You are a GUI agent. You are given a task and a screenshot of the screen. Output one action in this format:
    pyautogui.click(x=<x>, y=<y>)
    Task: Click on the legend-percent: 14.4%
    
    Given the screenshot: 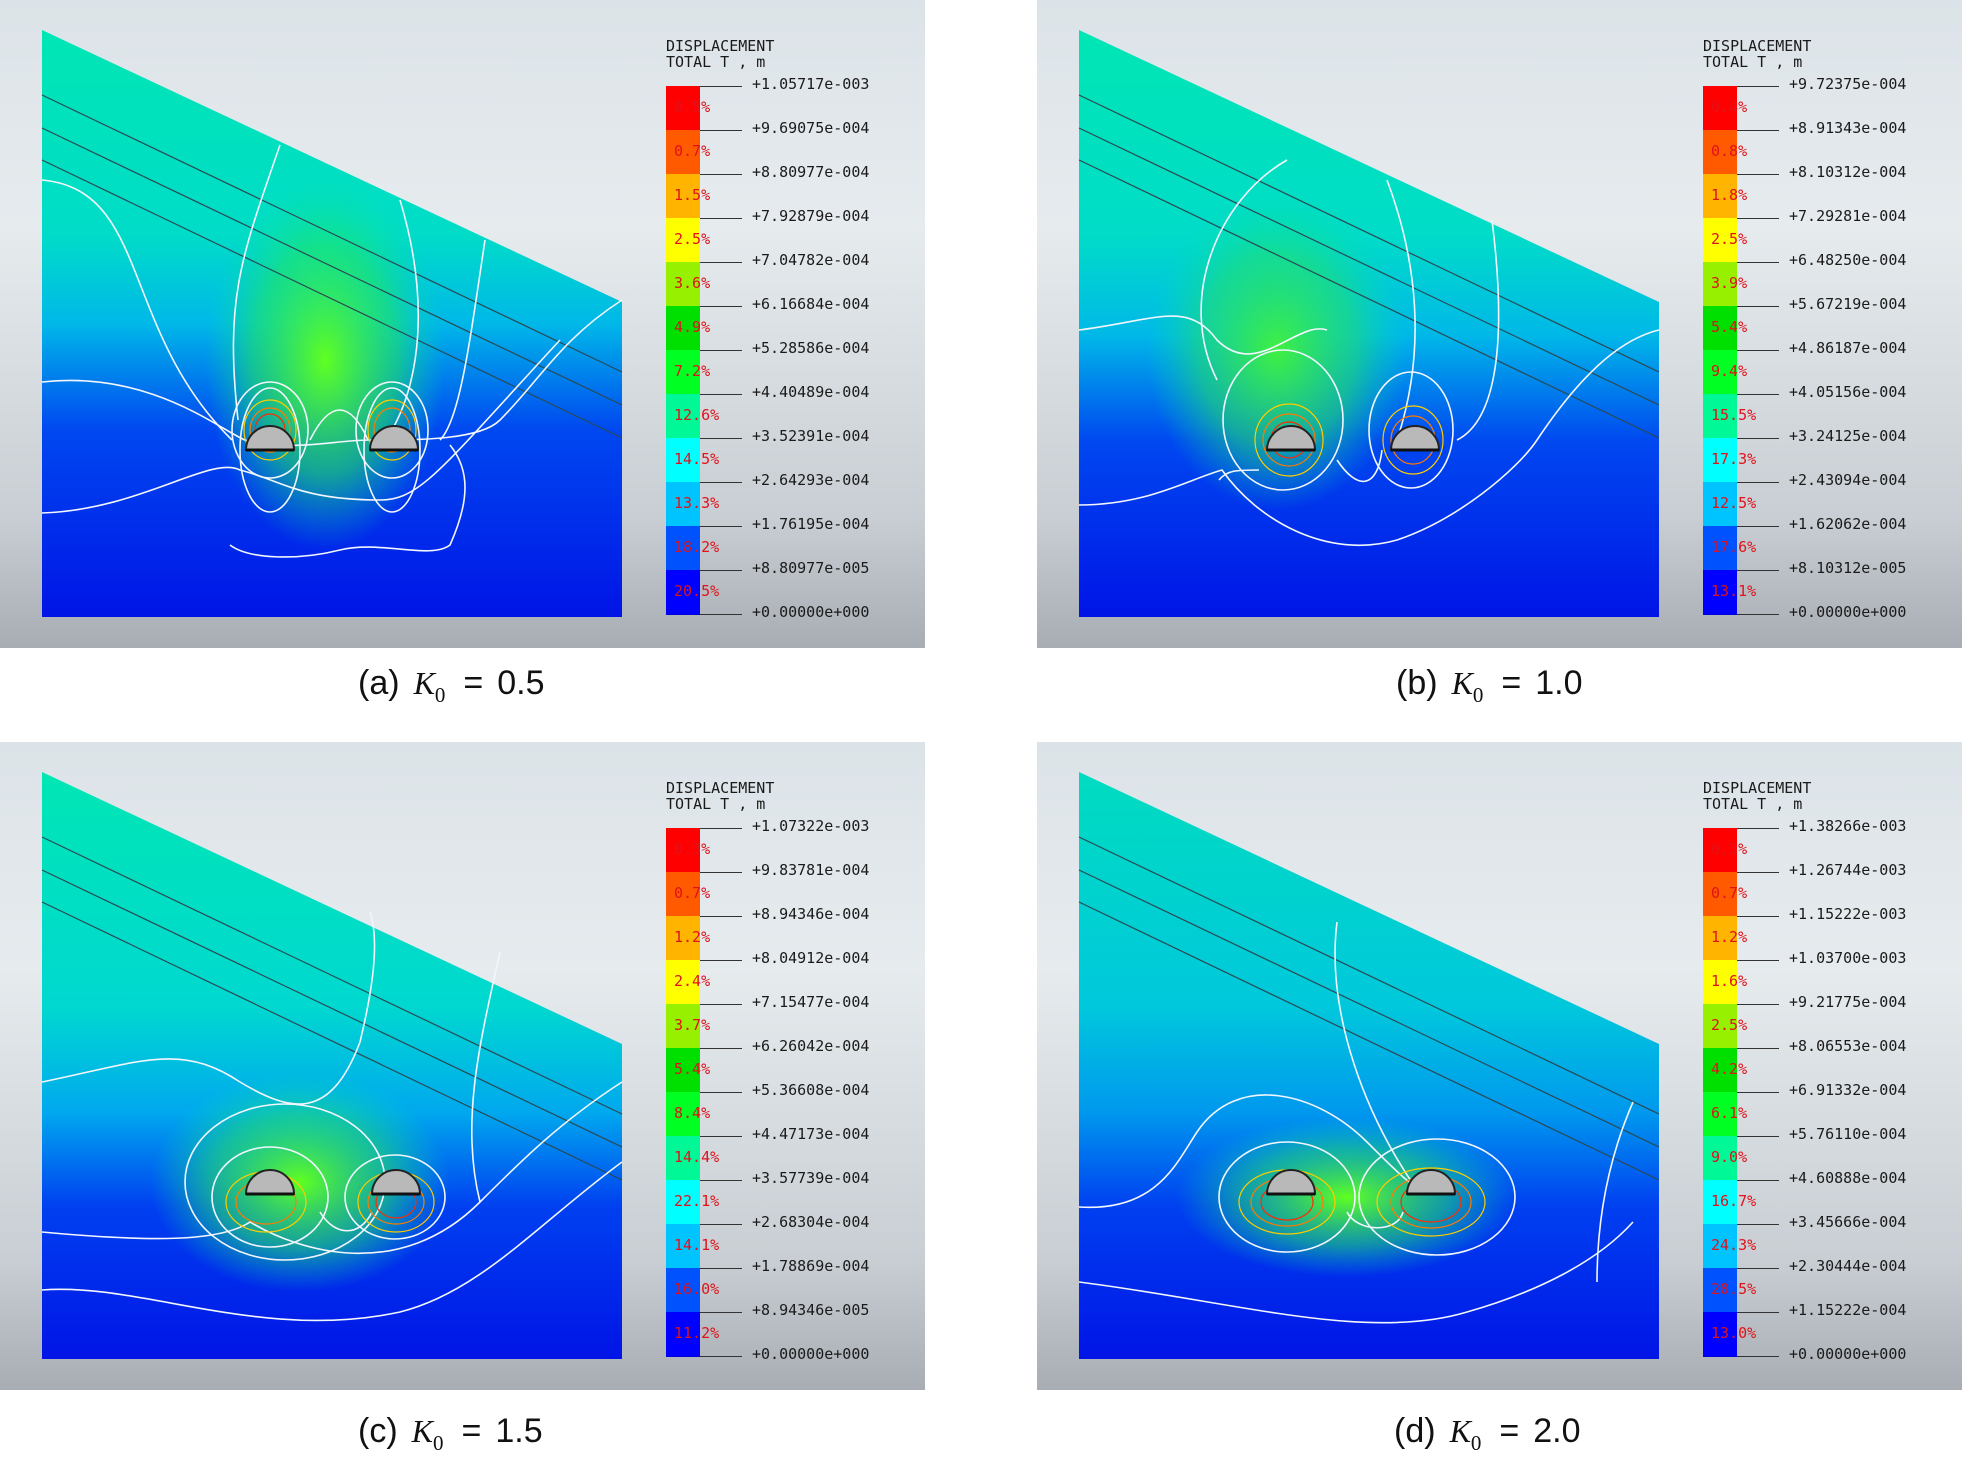 What is the action you would take?
    pyautogui.click(x=697, y=1157)
    